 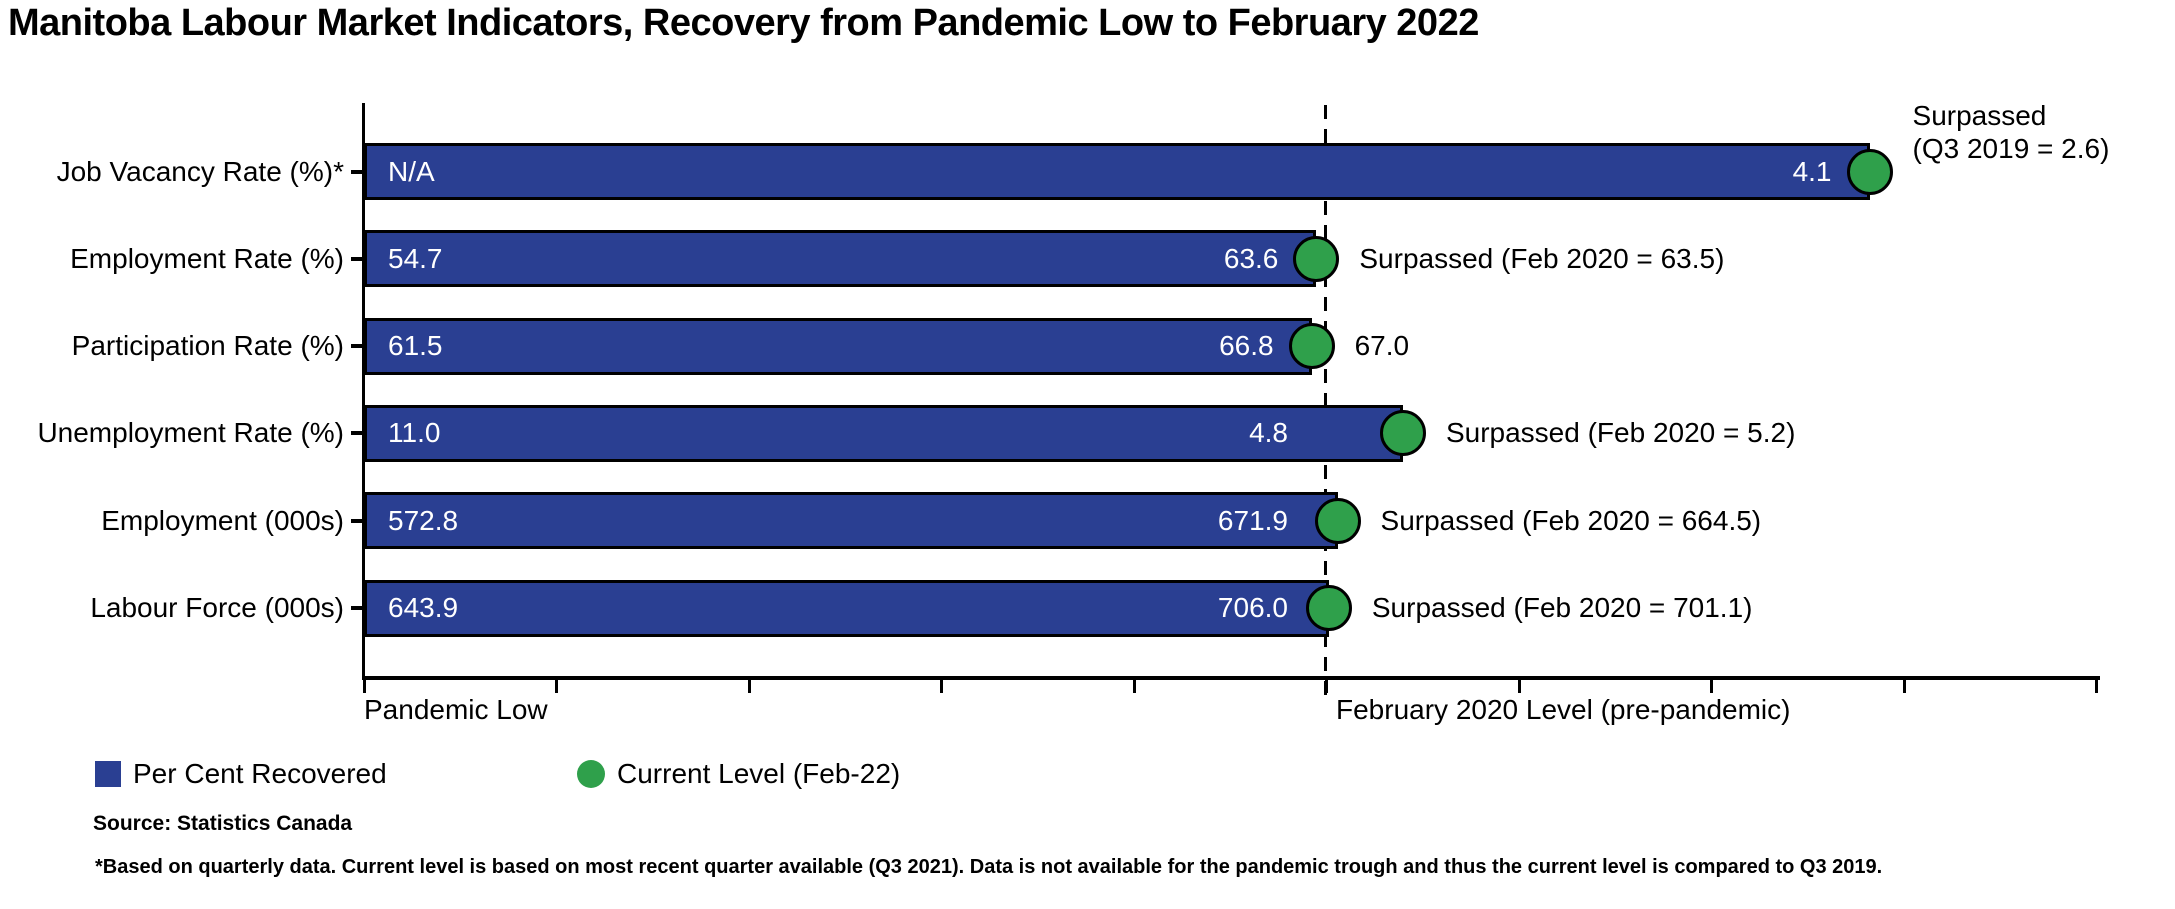 What do you see at coordinates (591, 774) in the screenshot?
I see `legend-dot-marker` at bounding box center [591, 774].